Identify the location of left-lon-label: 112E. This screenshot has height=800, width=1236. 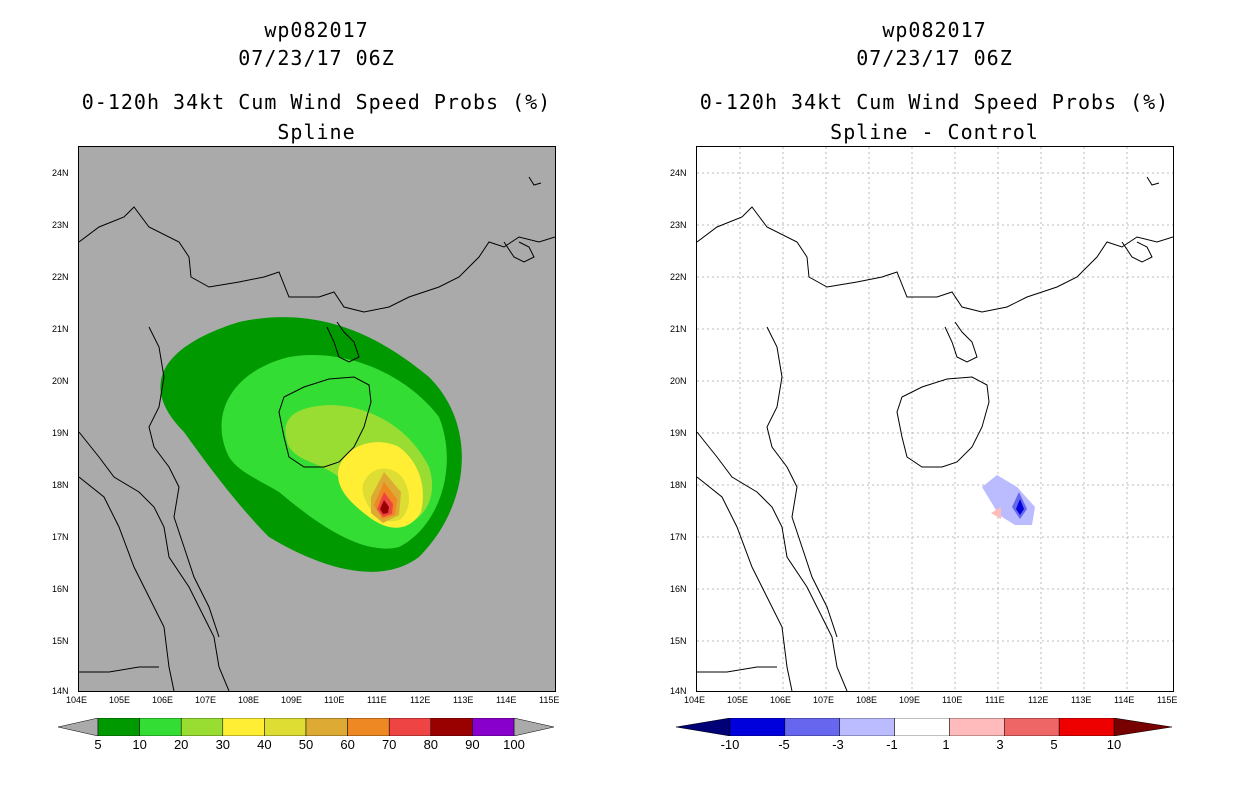
(420, 700).